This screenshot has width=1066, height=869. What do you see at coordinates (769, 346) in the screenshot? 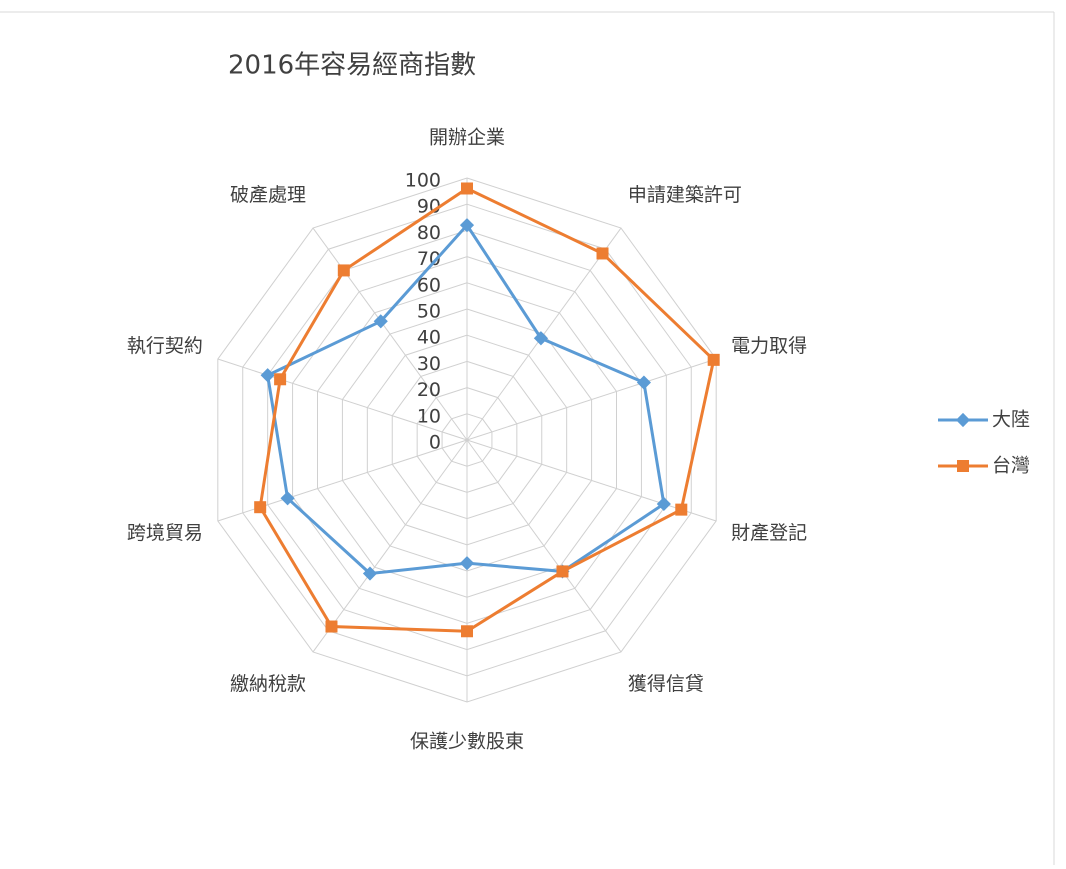
I see `category-label: 電力取得` at bounding box center [769, 346].